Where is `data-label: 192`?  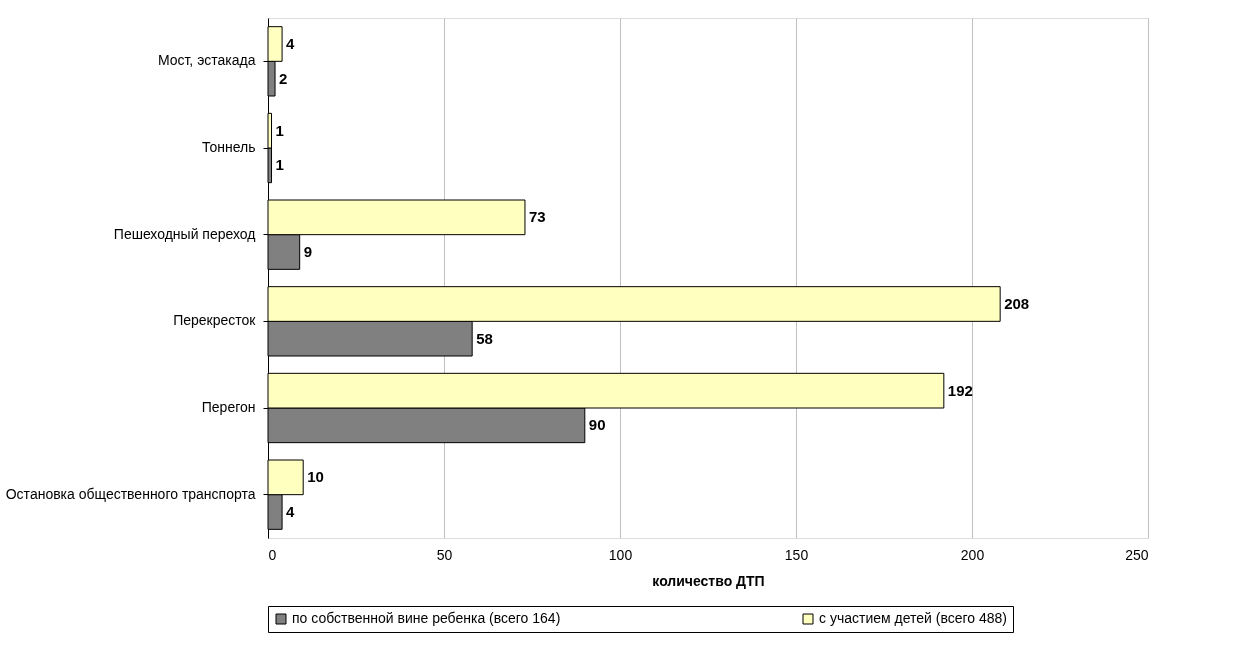 data-label: 192 is located at coordinates (960, 390).